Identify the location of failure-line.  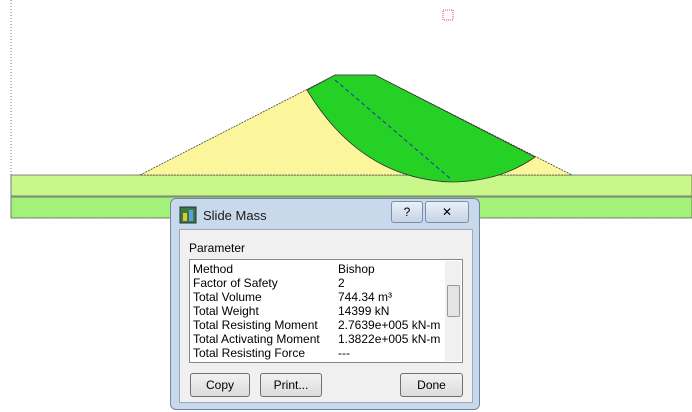
(393, 130).